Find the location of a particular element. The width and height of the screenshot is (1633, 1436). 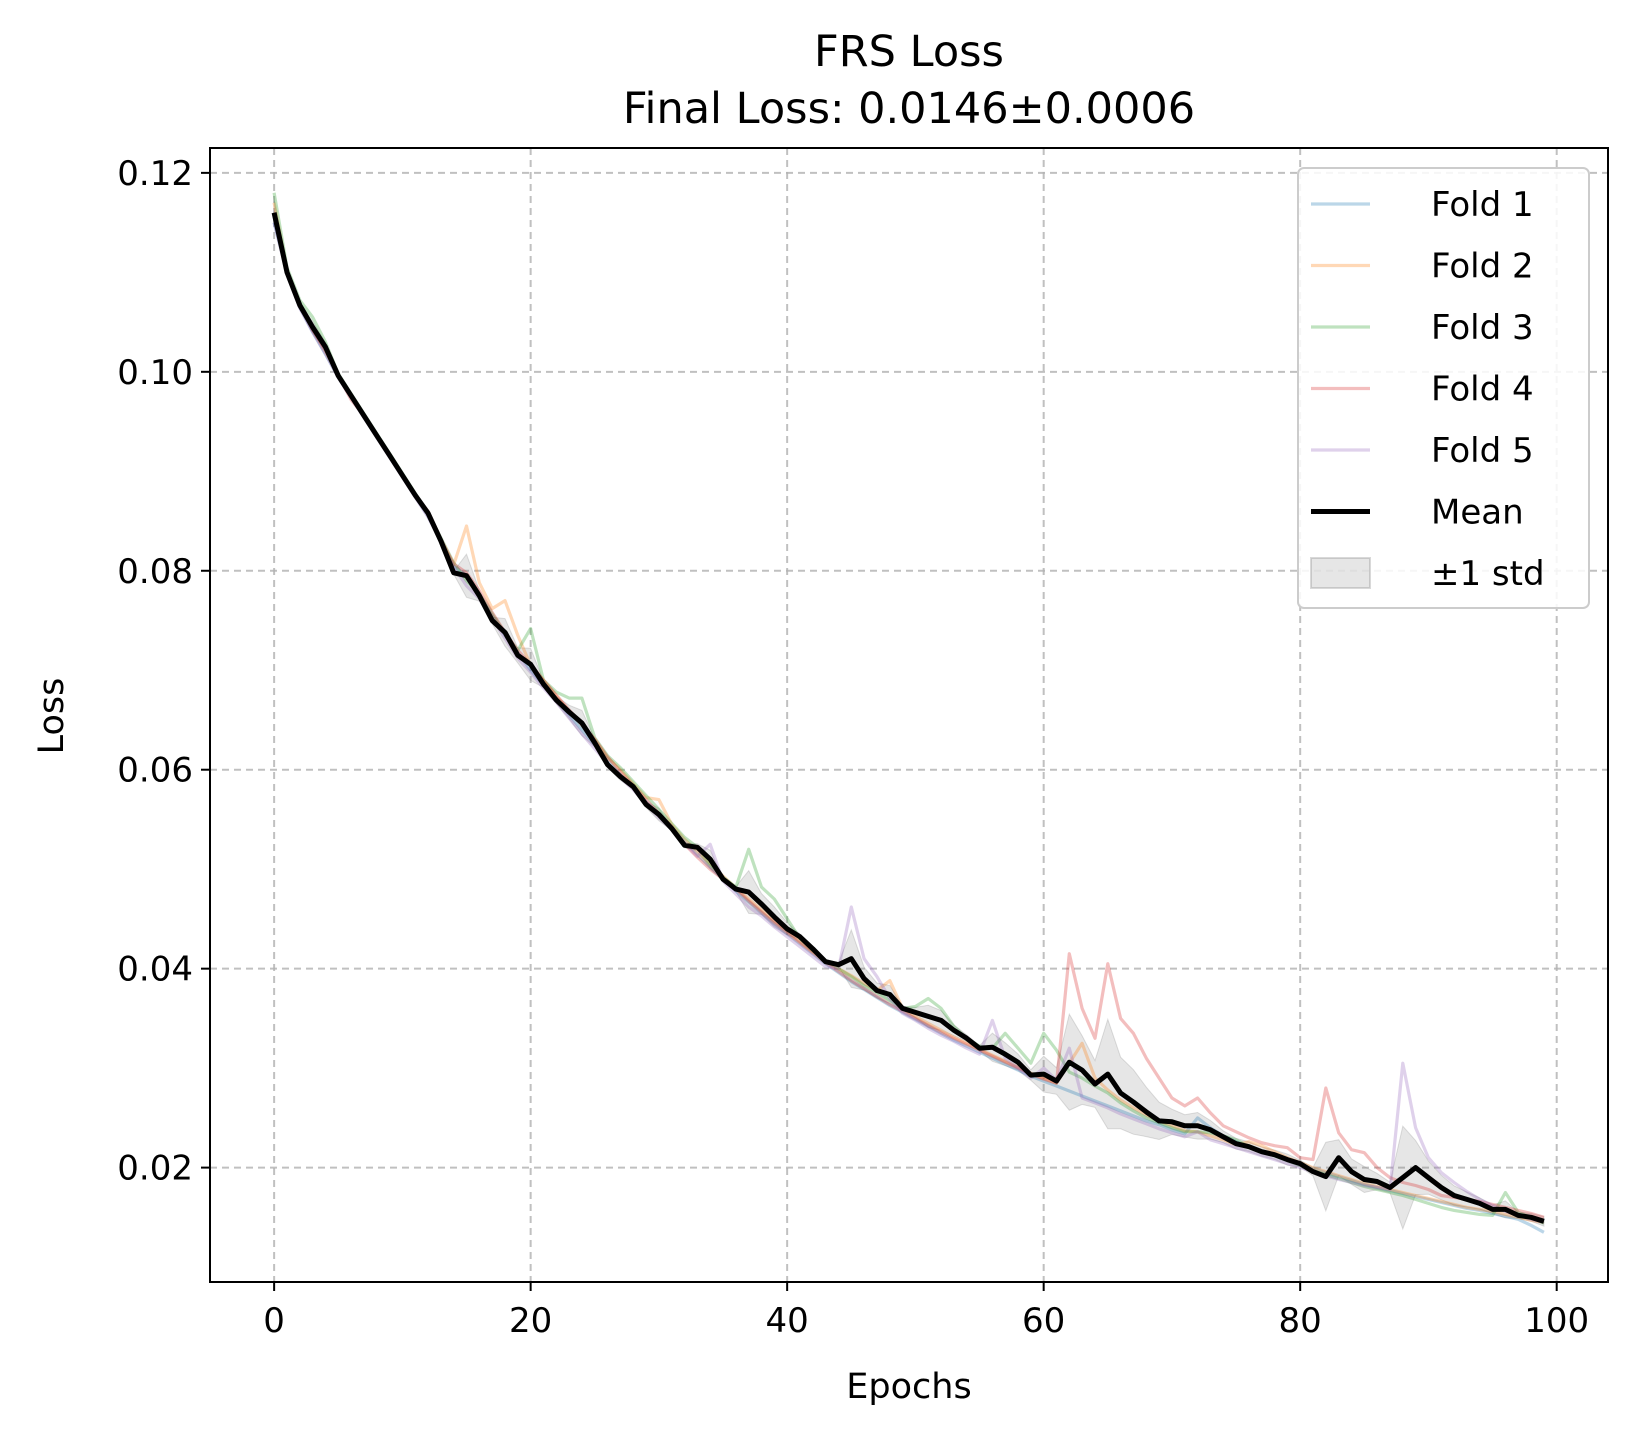

legend-label: Fold 3 is located at coordinates (1482, 328).